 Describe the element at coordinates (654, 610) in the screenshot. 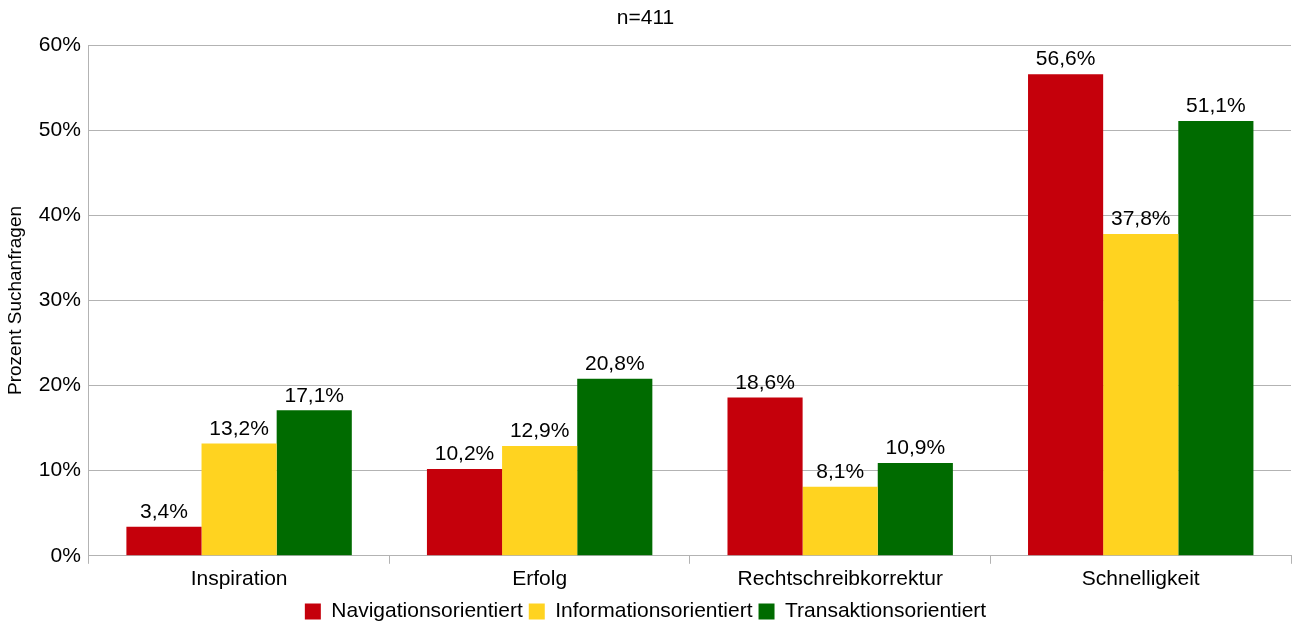

I see `legend-label: Informationsorientiert` at that location.